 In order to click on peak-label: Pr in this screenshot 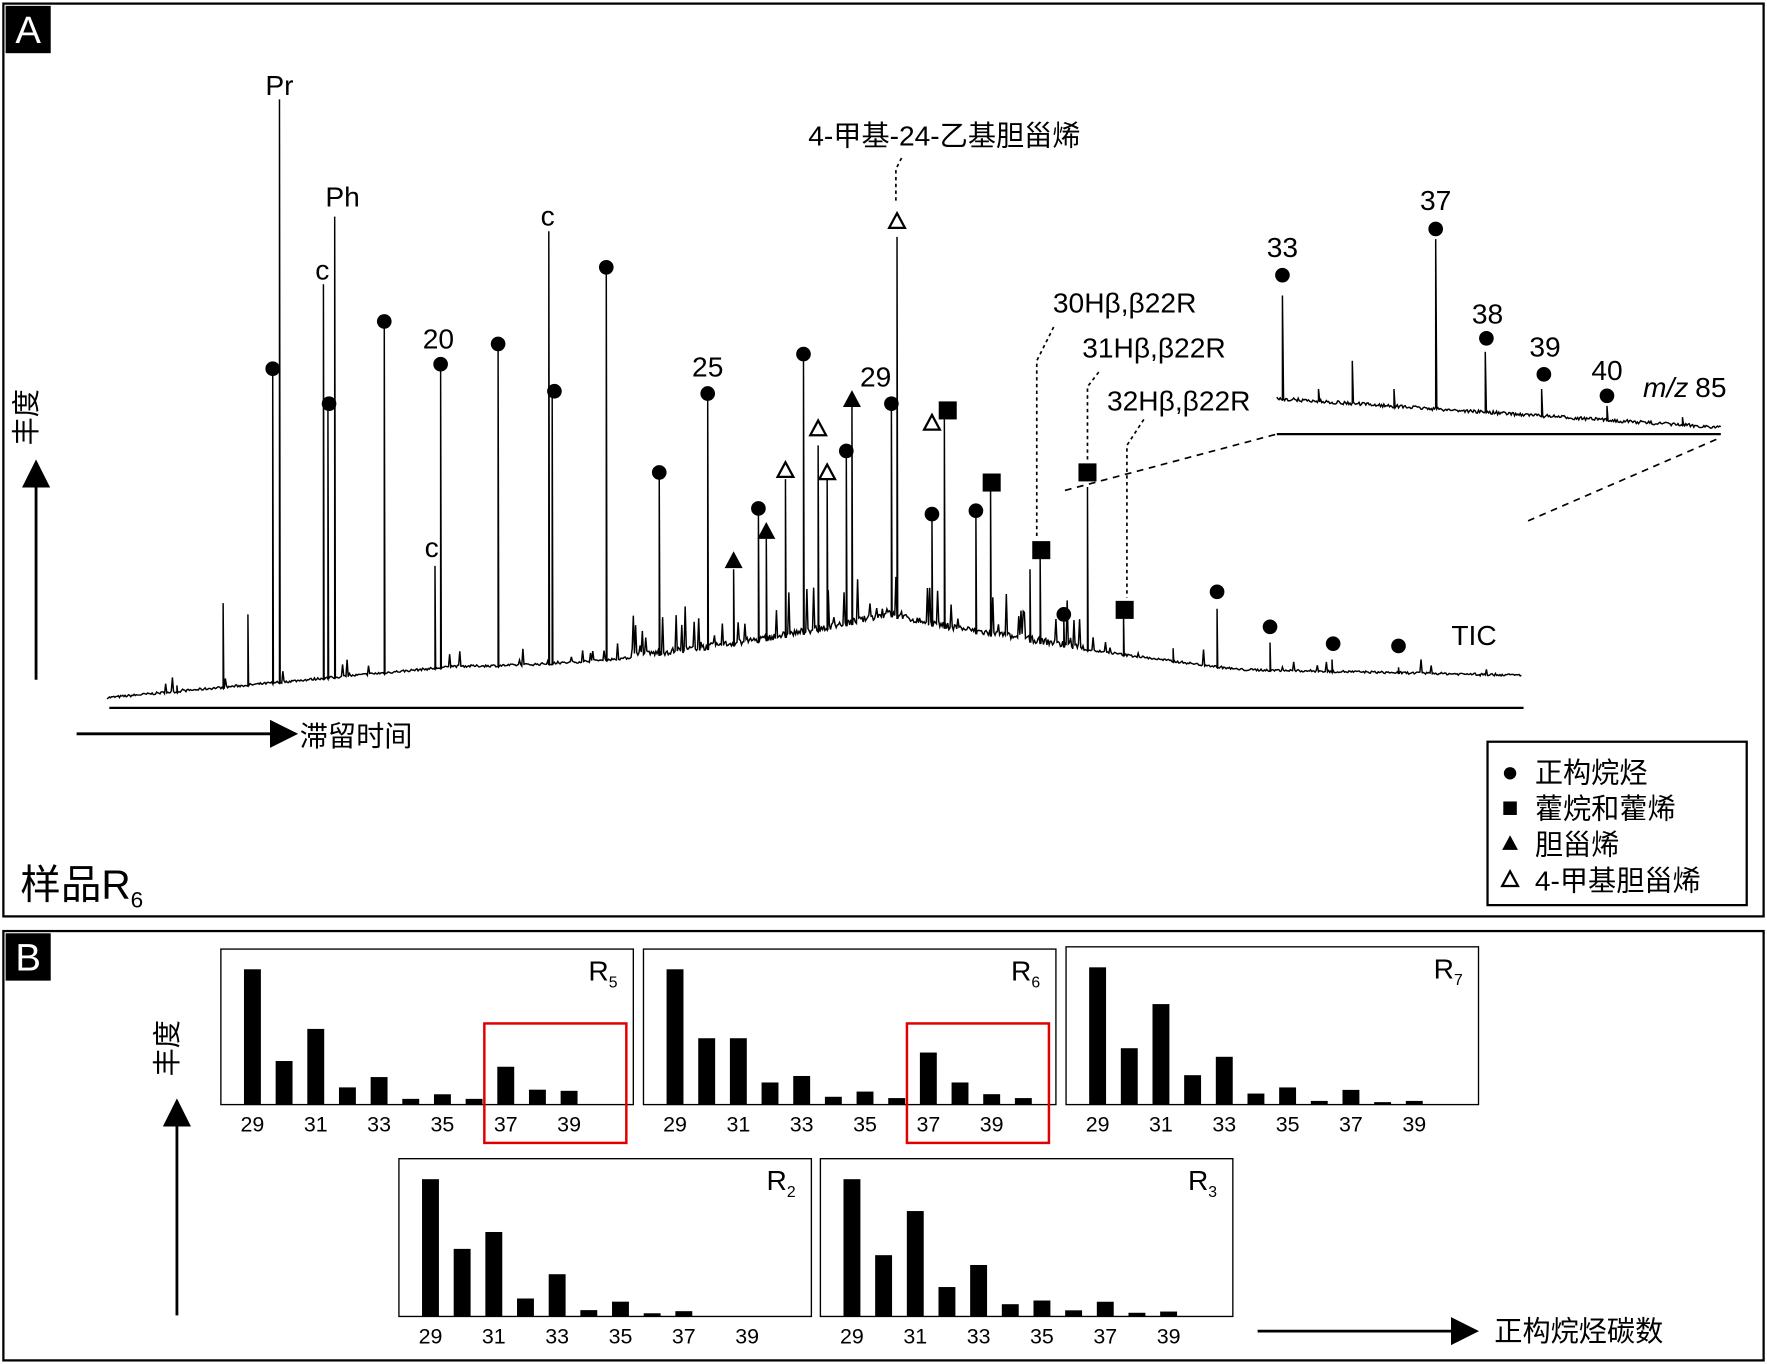, I will do `click(279, 85)`.